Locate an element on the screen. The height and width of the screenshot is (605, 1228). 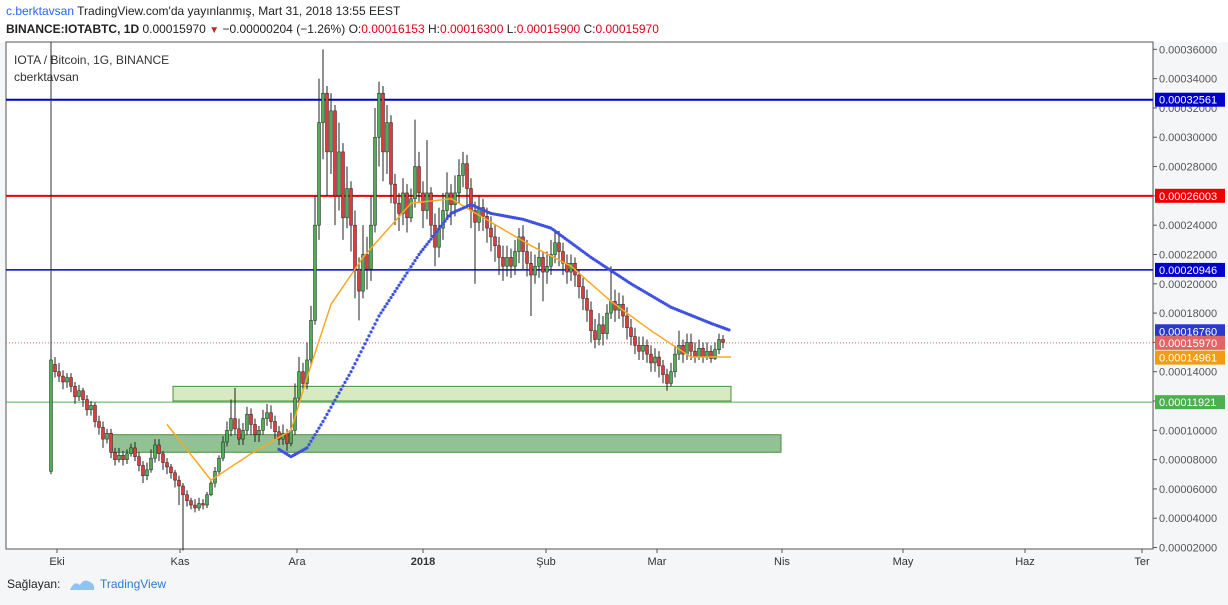
y-tick-label: 0.00024000 is located at coordinates (1188, 226).